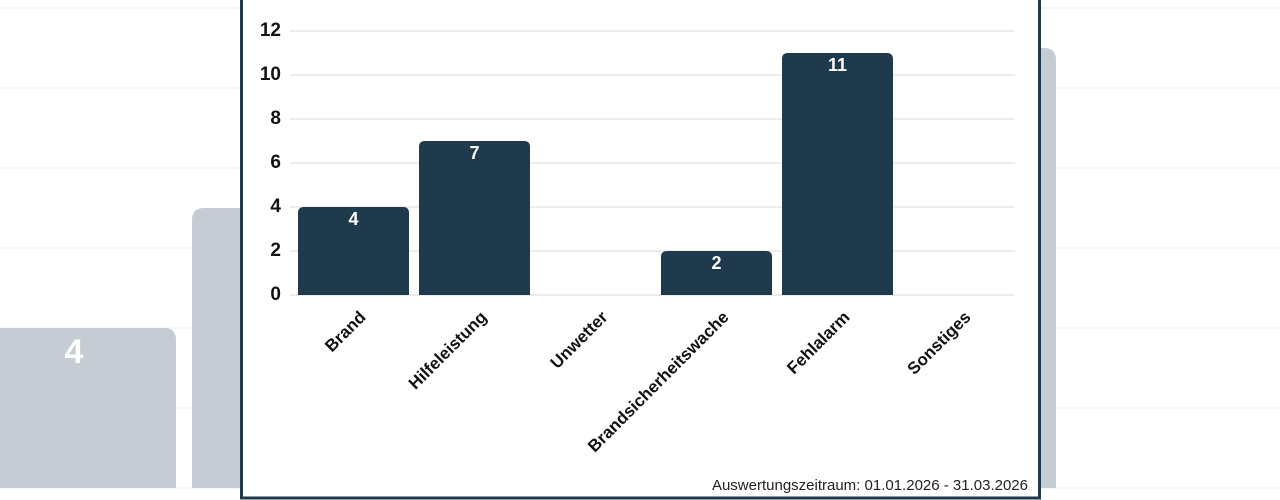 This screenshot has height=500, width=1280. I want to click on y-tick-label: 10, so click(270, 74).